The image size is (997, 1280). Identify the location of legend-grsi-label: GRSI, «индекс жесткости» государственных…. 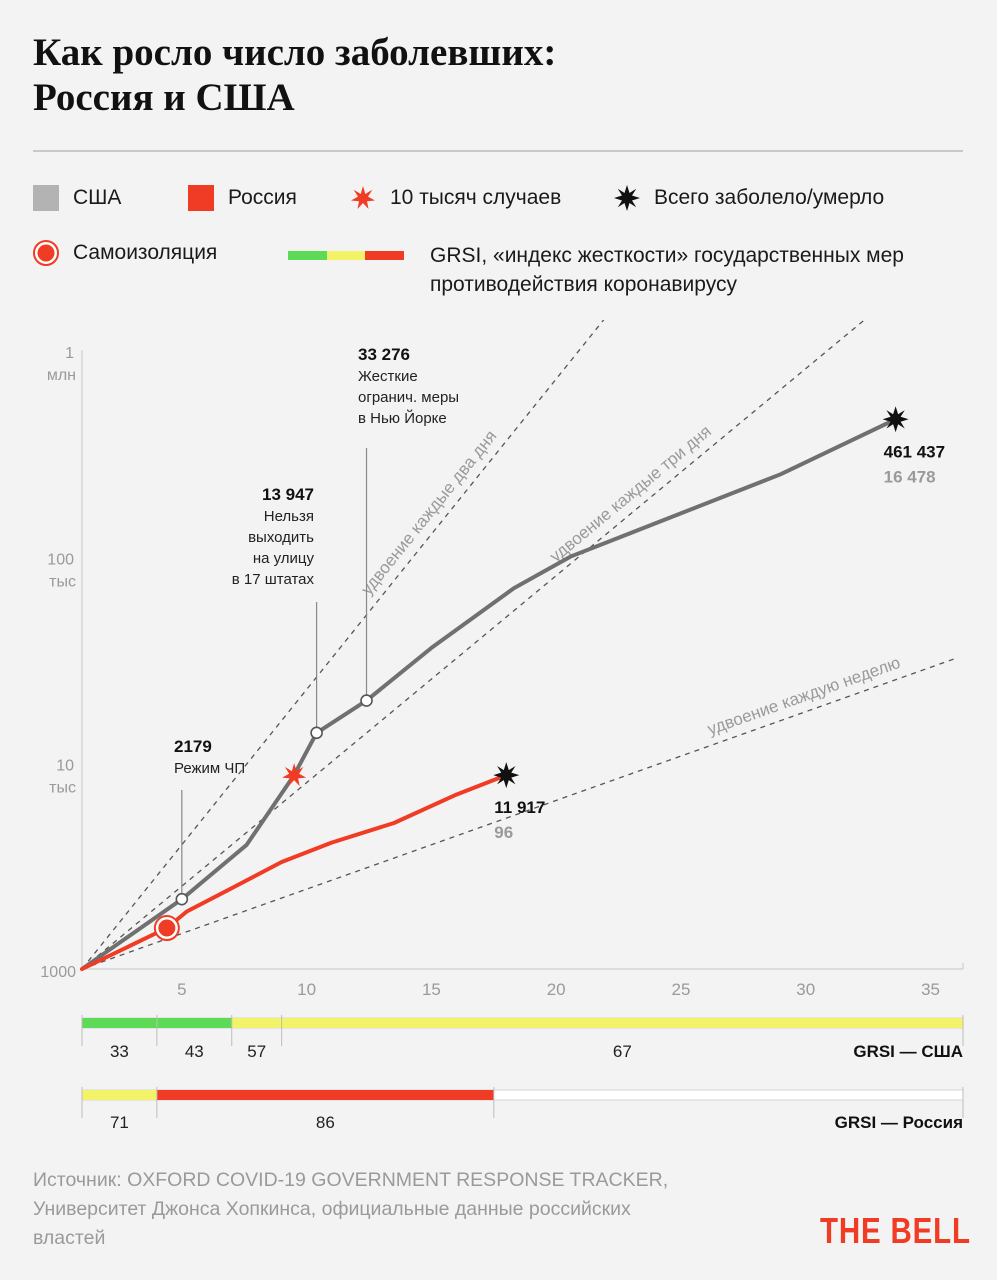
(667, 270).